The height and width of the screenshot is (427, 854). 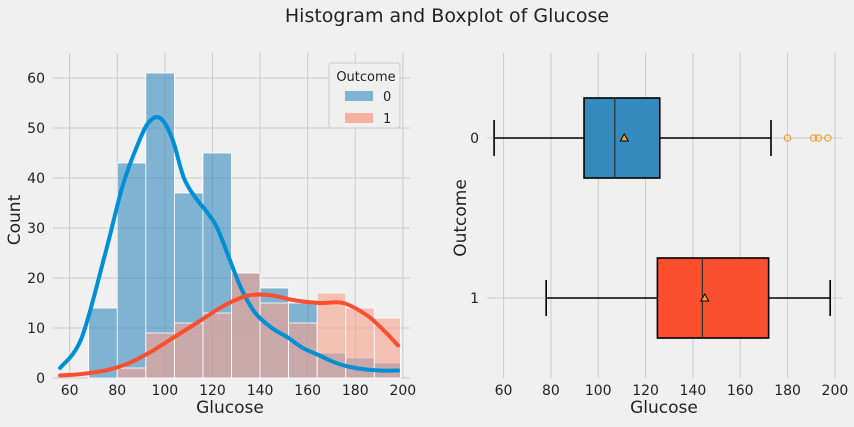 What do you see at coordinates (15, 219) in the screenshot?
I see `histogram-y-axis-label: Count` at bounding box center [15, 219].